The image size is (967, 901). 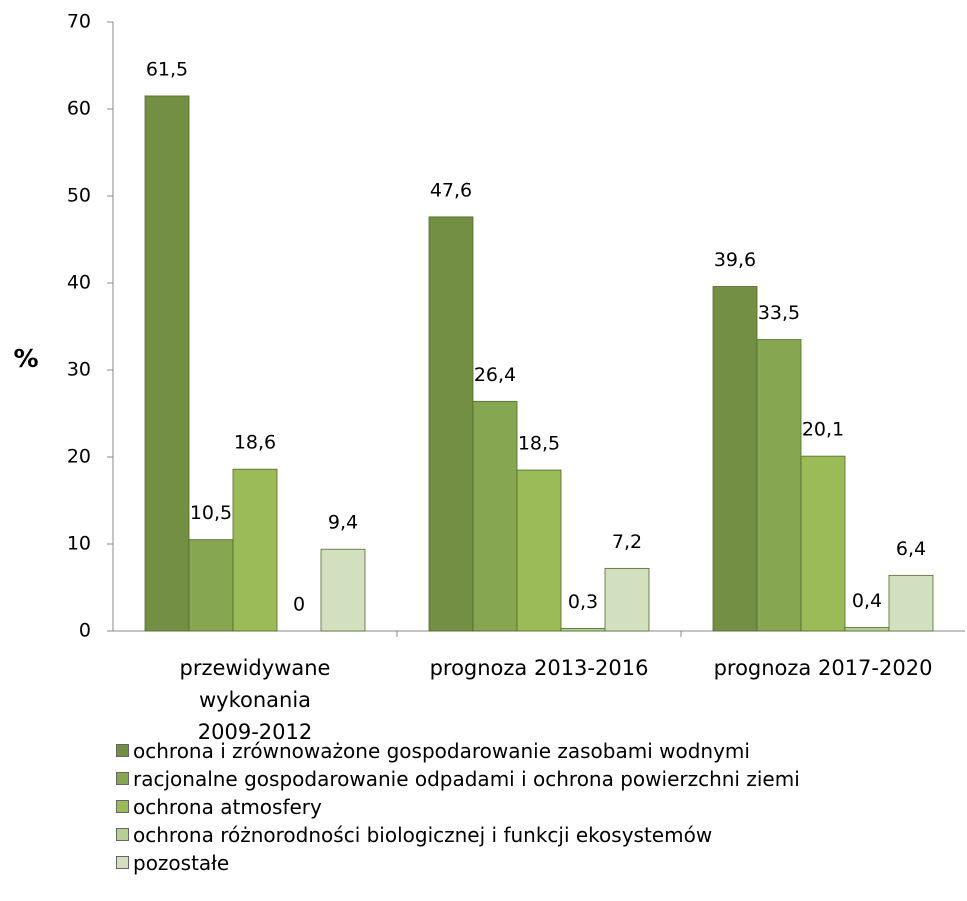 I want to click on x-tick-label: prognoza 2017-2020, so click(x=823, y=668).